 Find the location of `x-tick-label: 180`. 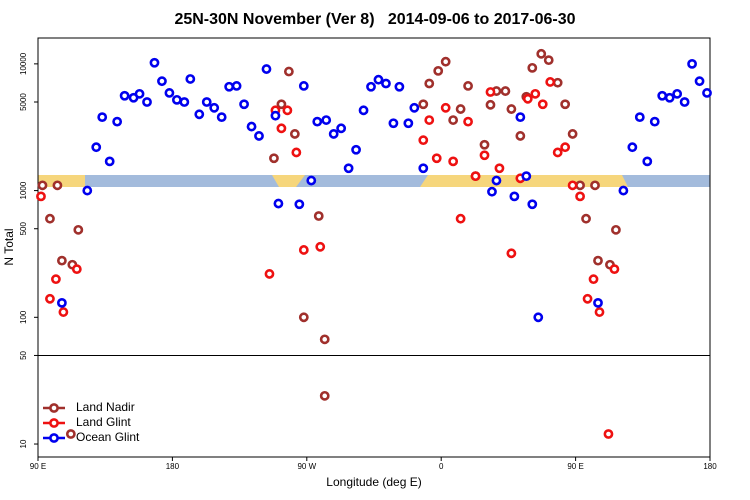

x-tick-label: 180 is located at coordinates (710, 466).